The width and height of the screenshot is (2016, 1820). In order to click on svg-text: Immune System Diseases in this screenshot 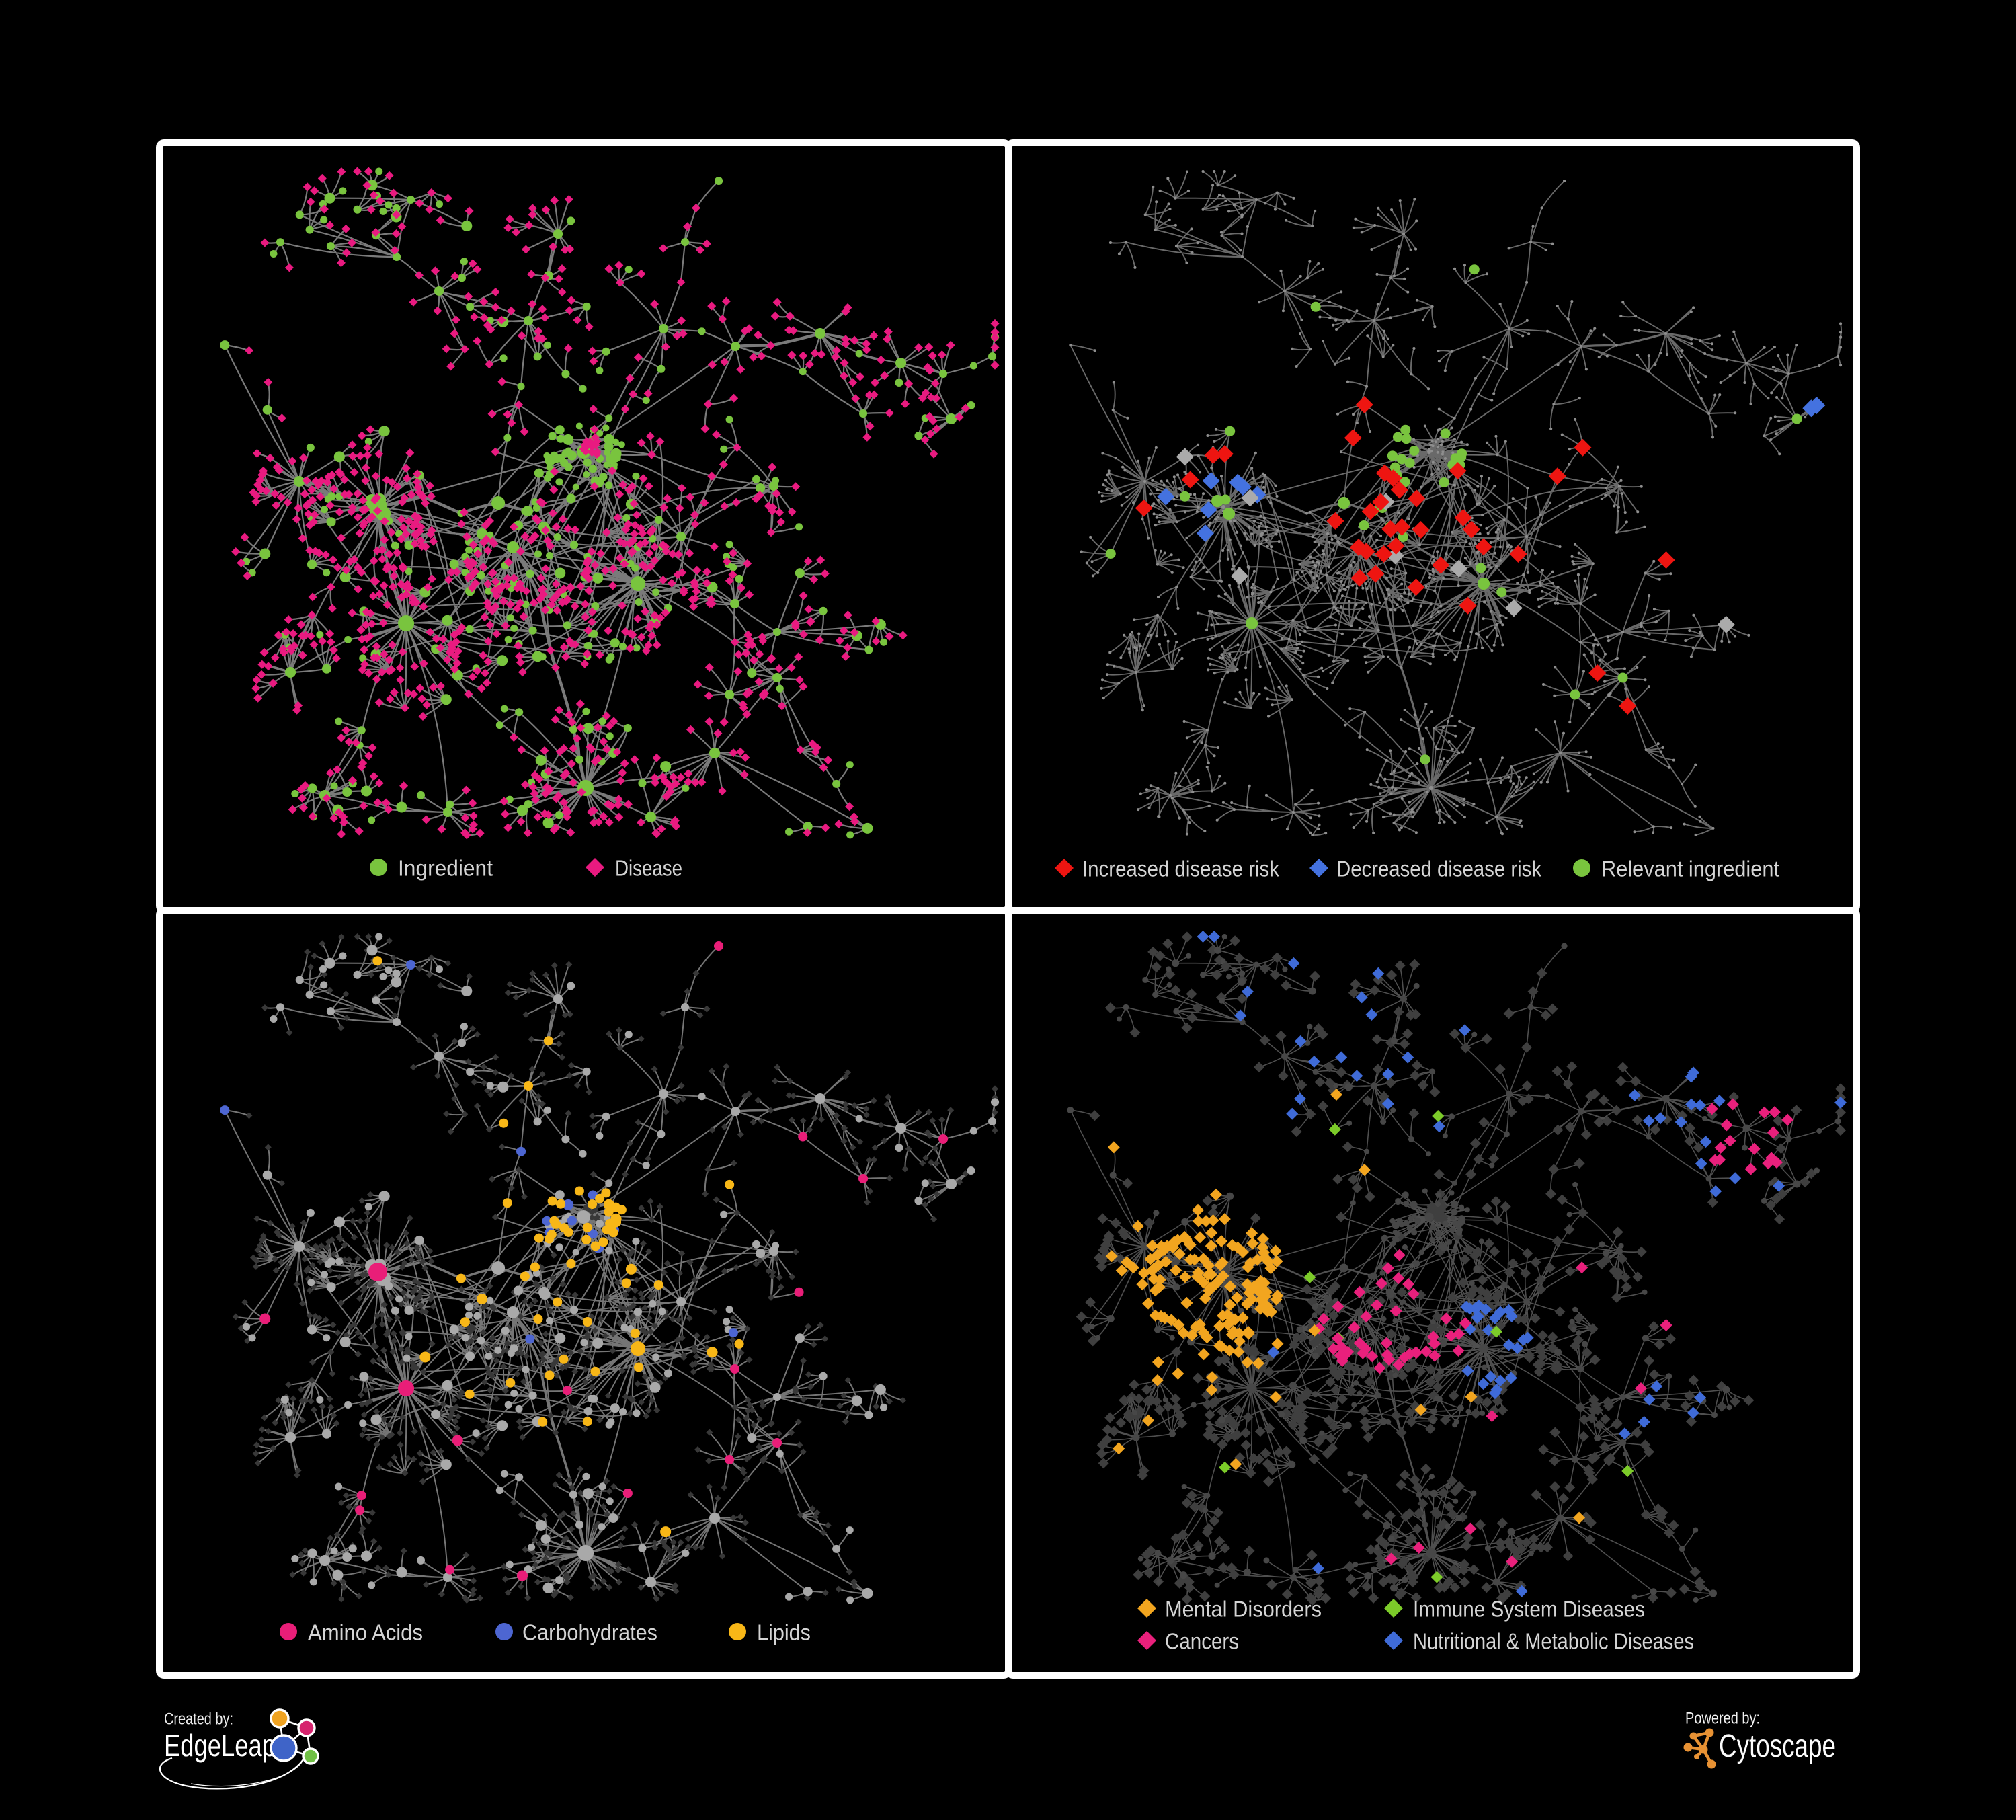, I will do `click(1529, 1609)`.